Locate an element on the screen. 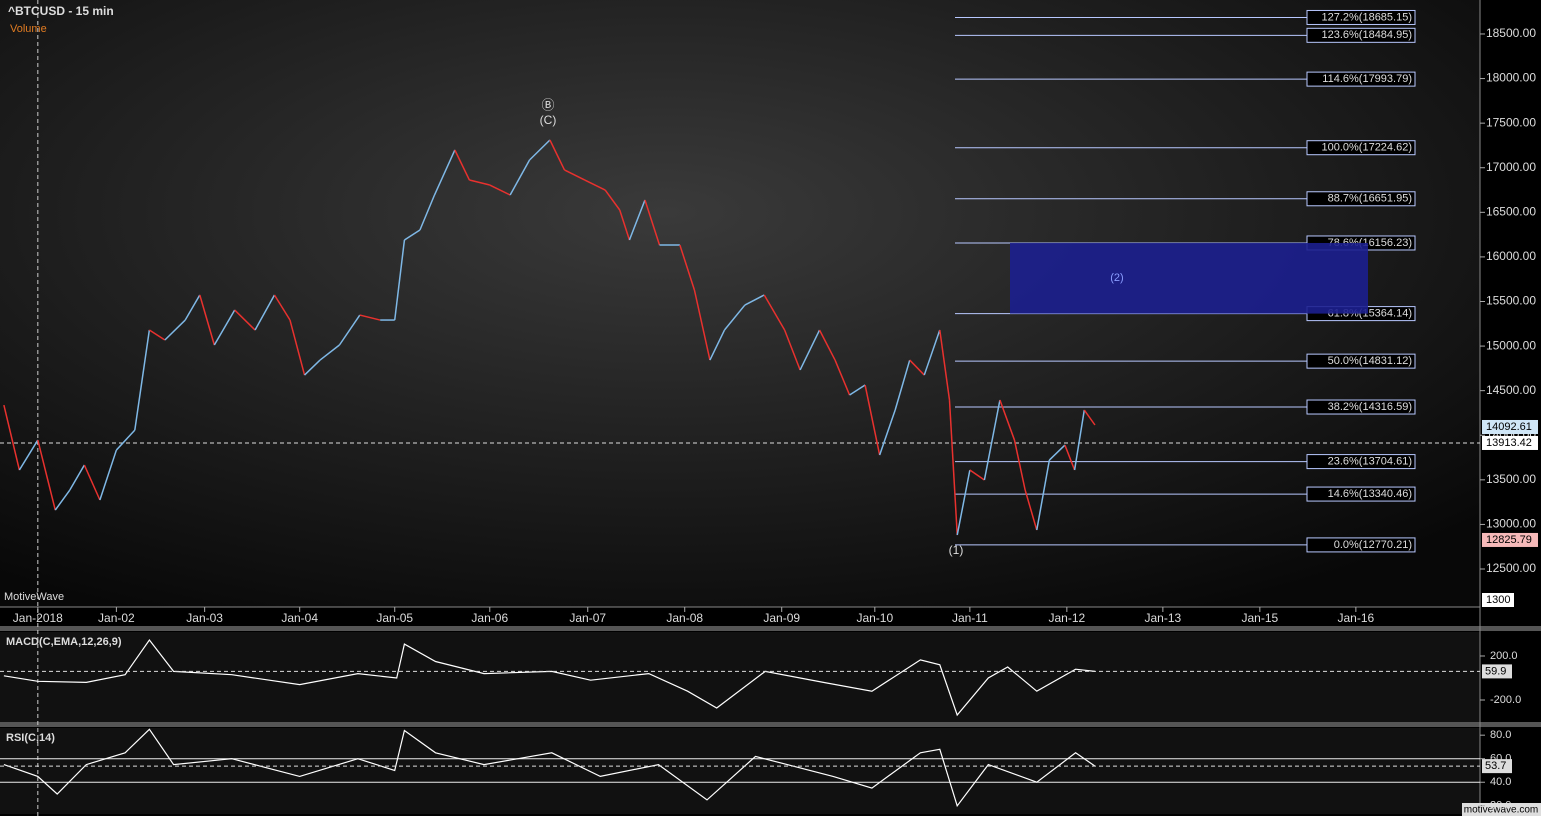 The width and height of the screenshot is (1541, 816). marker-price-tag: 12825.79 is located at coordinates (1509, 540).